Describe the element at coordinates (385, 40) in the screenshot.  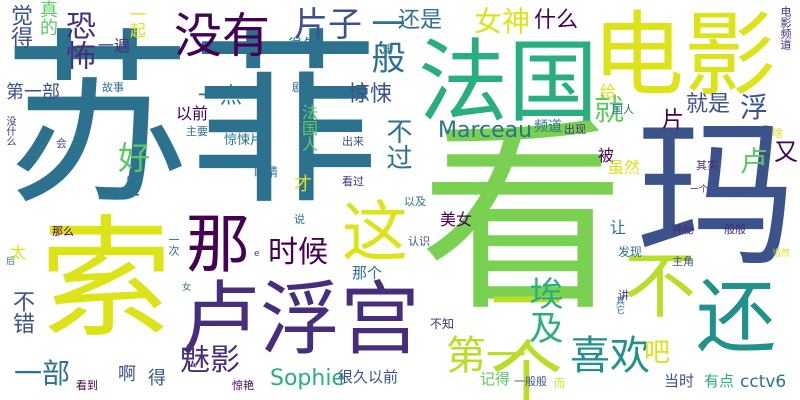
I see `word-yiban: 一般` at that location.